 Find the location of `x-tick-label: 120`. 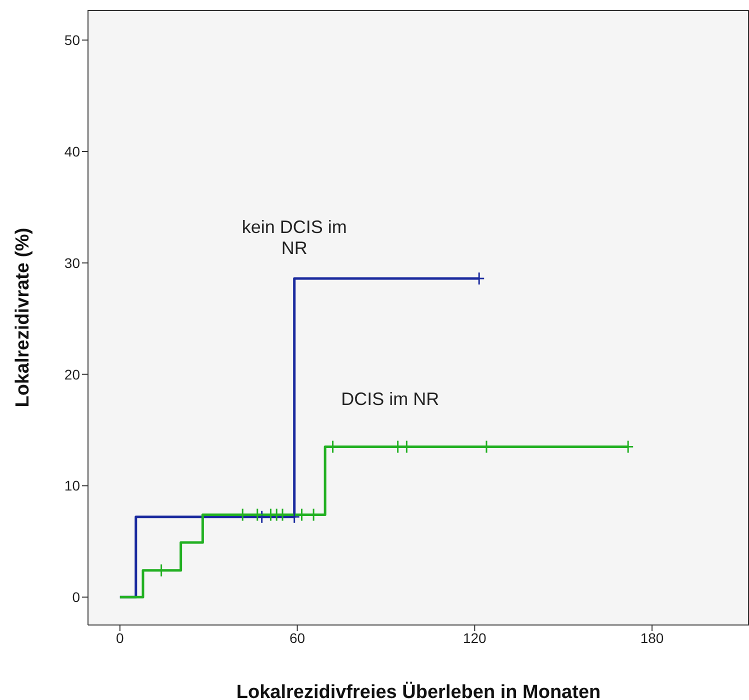

x-tick-label: 120 is located at coordinates (474, 638).